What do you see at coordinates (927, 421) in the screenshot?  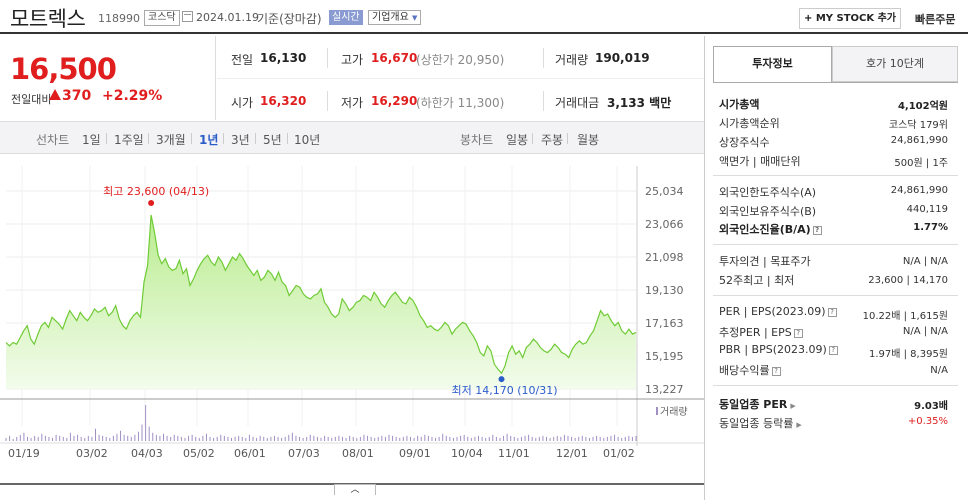 I see `sector-change-value: +0.35%` at bounding box center [927, 421].